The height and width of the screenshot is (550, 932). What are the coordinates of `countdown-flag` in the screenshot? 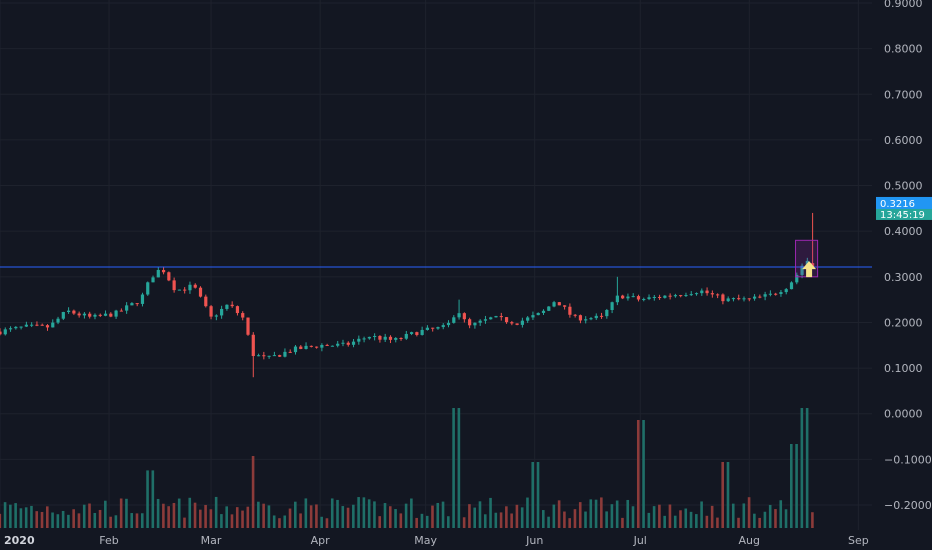 It's located at (904, 213).